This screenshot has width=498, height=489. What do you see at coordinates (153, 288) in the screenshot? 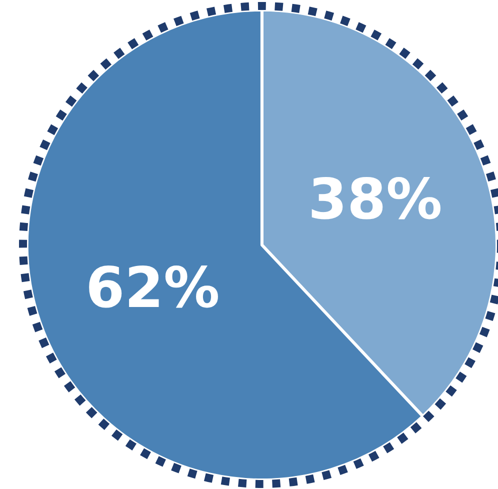
I see `data-label: 62%` at bounding box center [153, 288].